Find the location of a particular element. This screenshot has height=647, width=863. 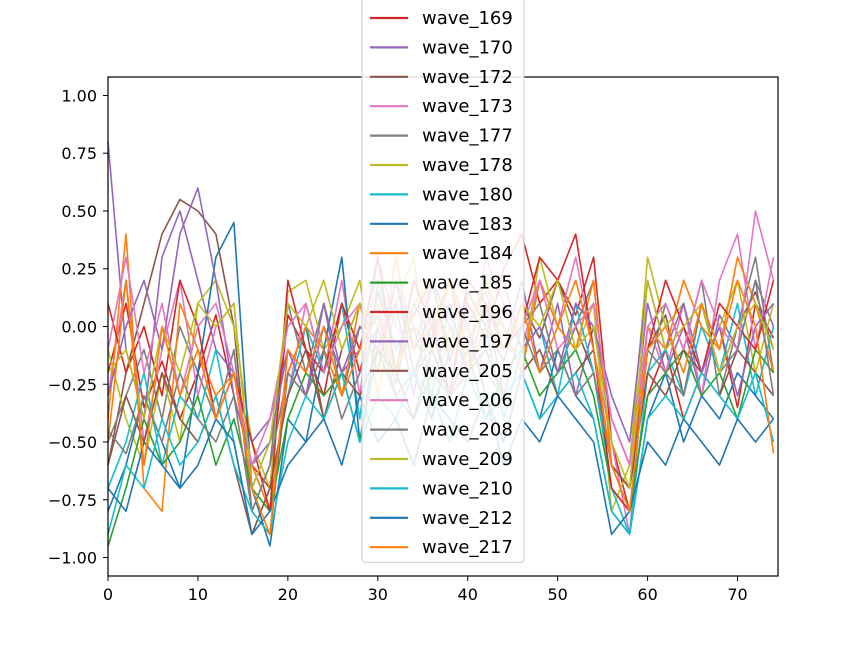

legend-entry: wave_178 is located at coordinates (467, 165).